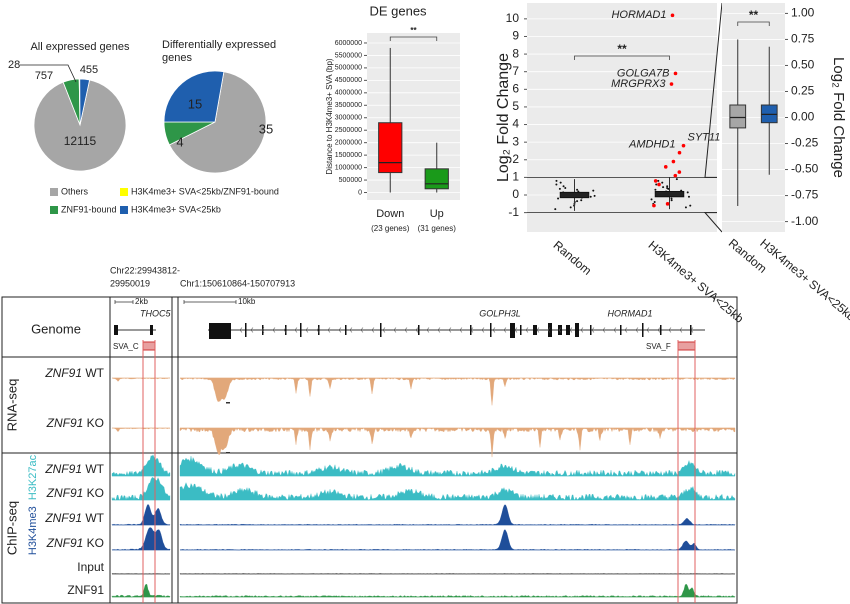 This screenshot has height=604, width=850. Describe the element at coordinates (437, 214) in the screenshot. I see `x-tick-label: Up` at that location.